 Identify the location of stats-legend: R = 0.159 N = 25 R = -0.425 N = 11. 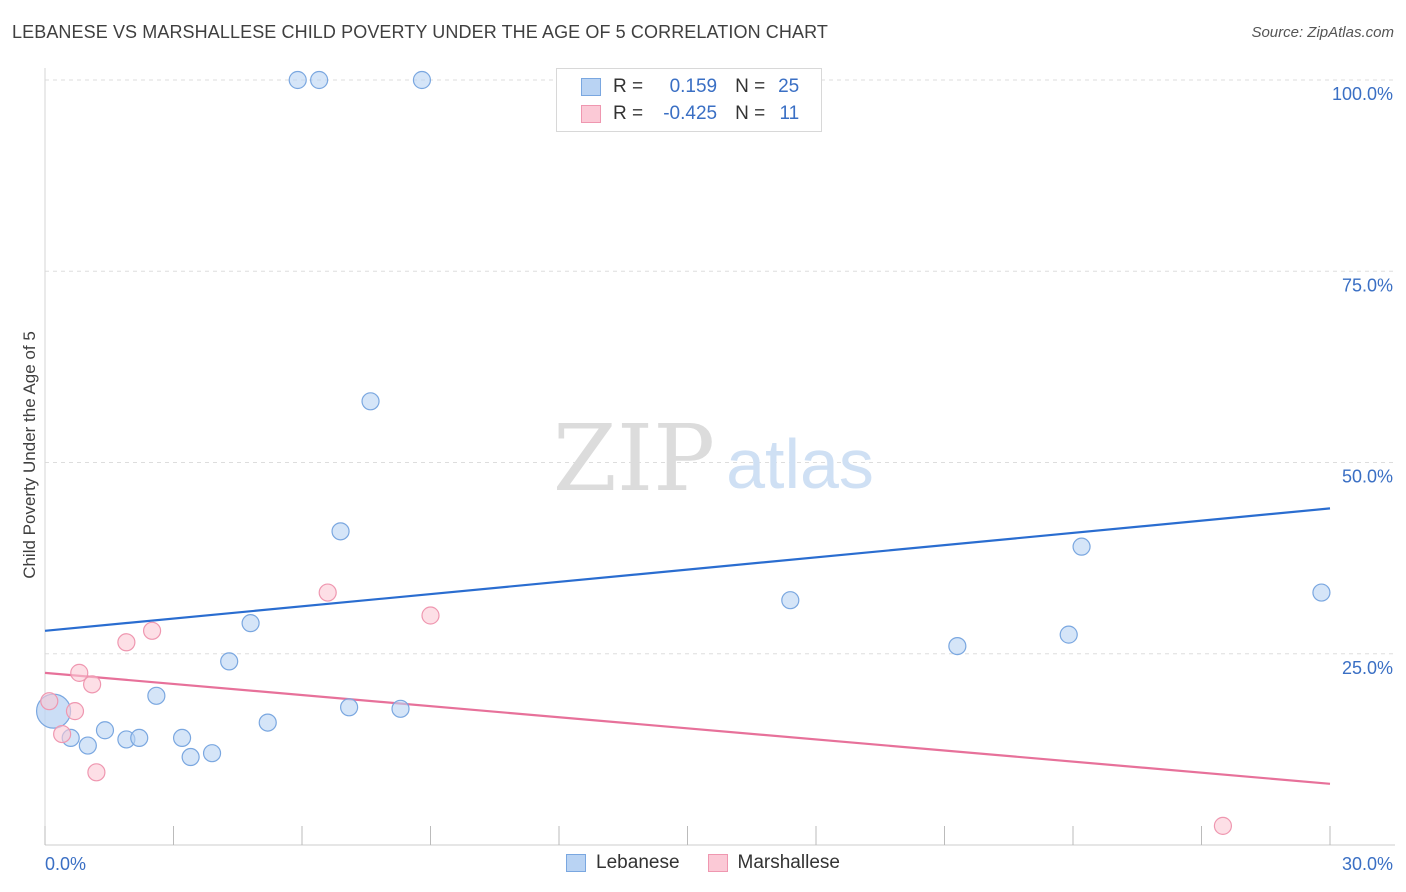
(689, 100).